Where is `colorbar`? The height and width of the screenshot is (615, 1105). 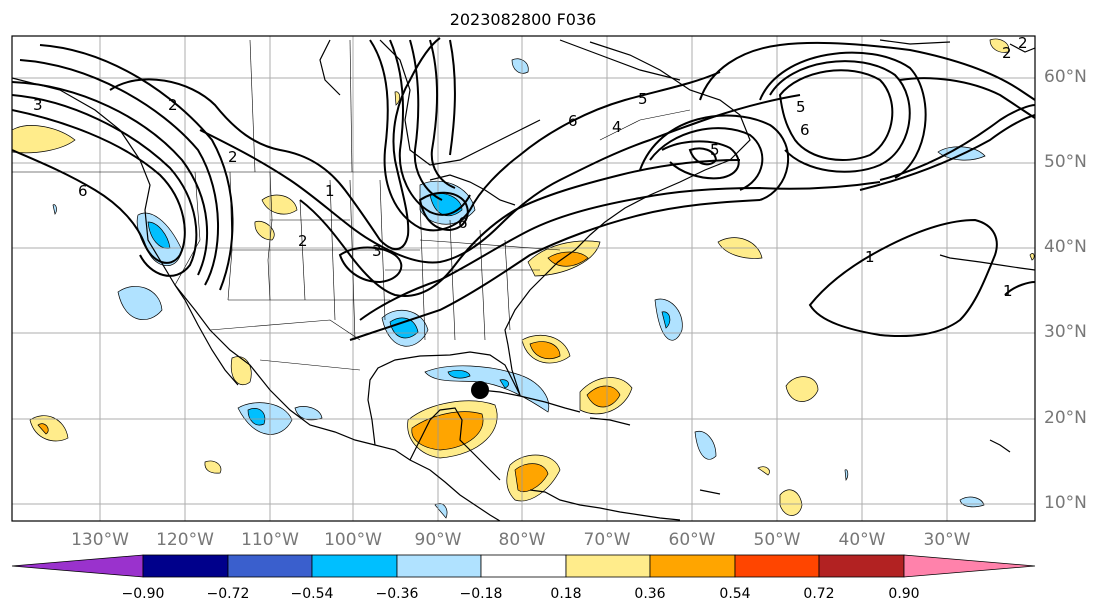
colorbar is located at coordinates (523, 566).